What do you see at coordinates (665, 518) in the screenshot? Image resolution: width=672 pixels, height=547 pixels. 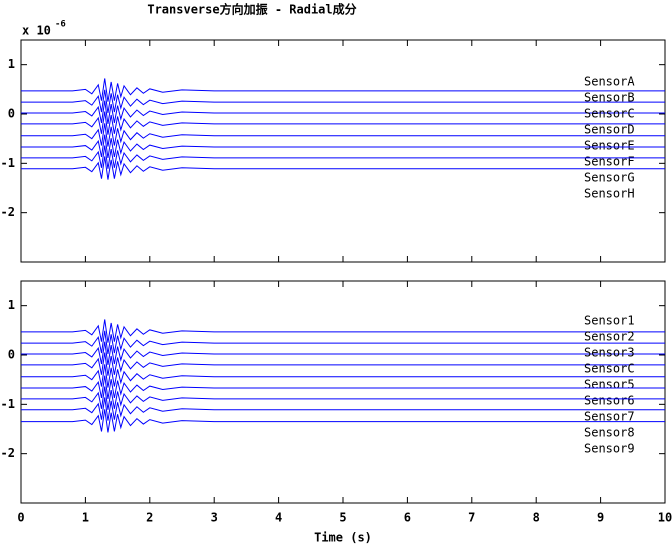 I see `x-tick-label: 10` at bounding box center [665, 518].